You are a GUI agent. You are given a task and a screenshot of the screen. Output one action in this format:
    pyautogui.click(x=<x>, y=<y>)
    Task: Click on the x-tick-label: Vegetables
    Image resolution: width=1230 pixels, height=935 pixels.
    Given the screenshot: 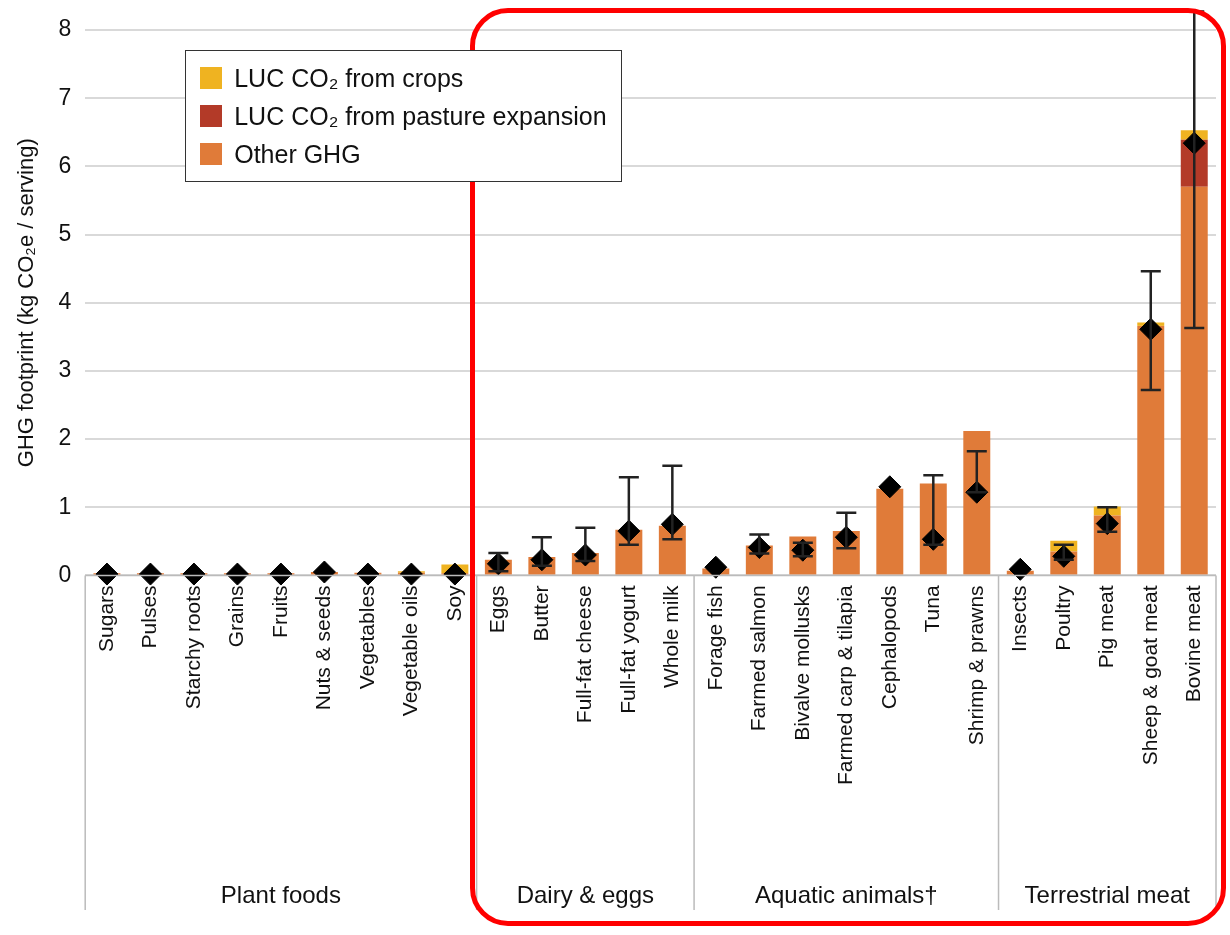 What is the action you would take?
    pyautogui.click(x=366, y=637)
    